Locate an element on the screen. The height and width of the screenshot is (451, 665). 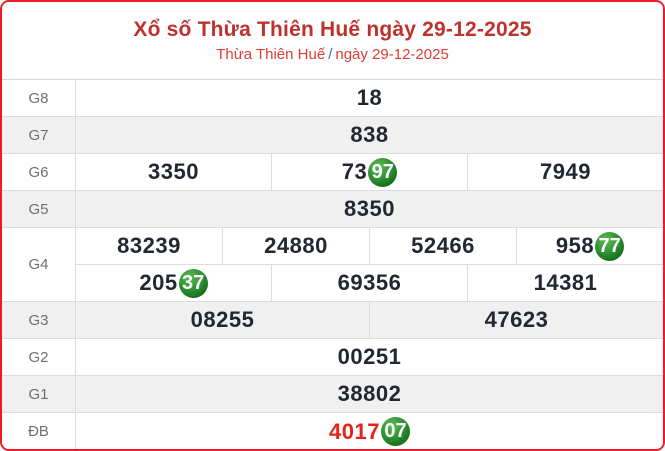
result-number: 38802 is located at coordinates (369, 393).